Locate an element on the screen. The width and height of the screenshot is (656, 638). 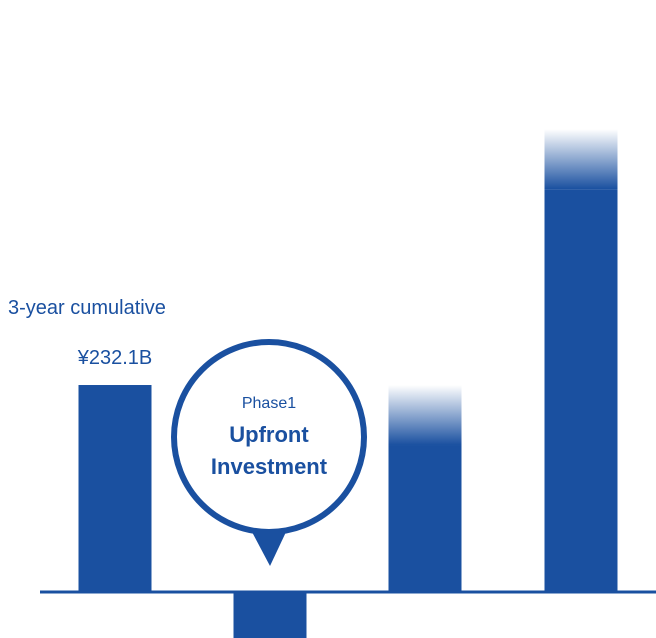
phase-title-line1: Upfront is located at coordinates (269, 434).